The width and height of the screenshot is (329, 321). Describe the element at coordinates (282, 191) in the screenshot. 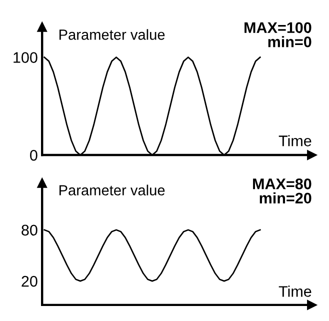

I see `annotation: MAX=80 min=20` at that location.